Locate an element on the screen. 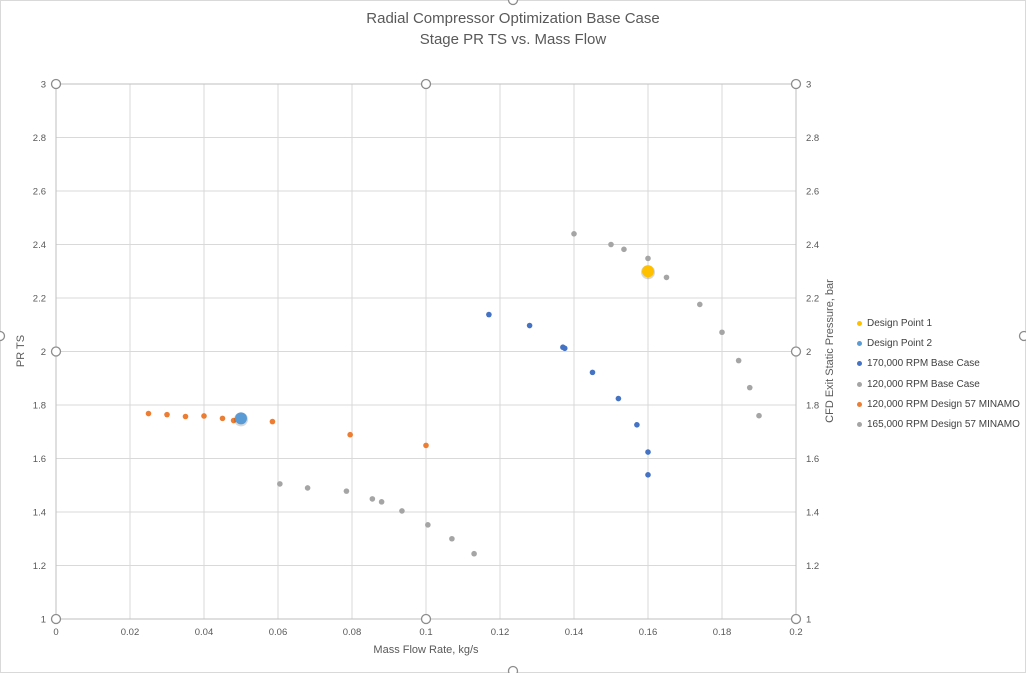 The image size is (1026, 673). legend-label: 120,000 RPM Design 57 MINAMO is located at coordinates (943, 404).